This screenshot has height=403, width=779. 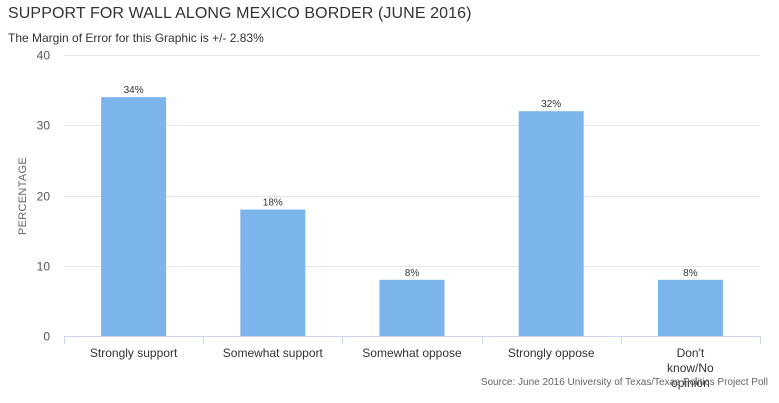 I want to click on data-label: 34%, so click(x=134, y=90).